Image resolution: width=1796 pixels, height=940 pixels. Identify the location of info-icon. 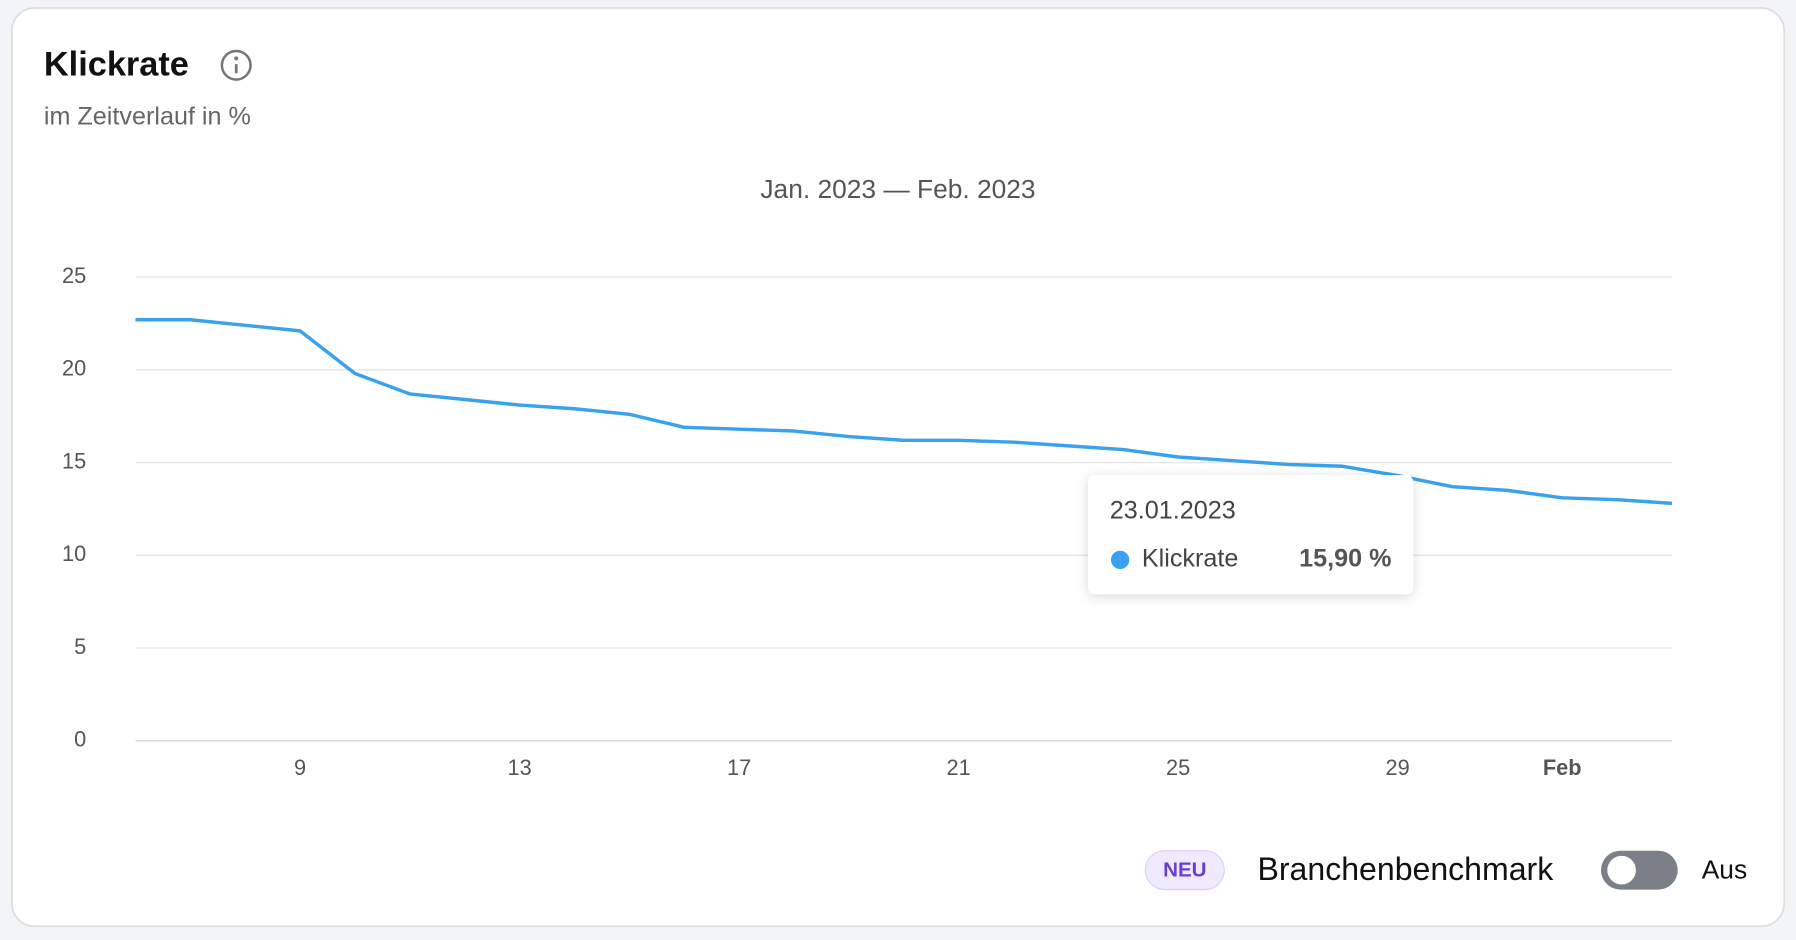
(236, 65).